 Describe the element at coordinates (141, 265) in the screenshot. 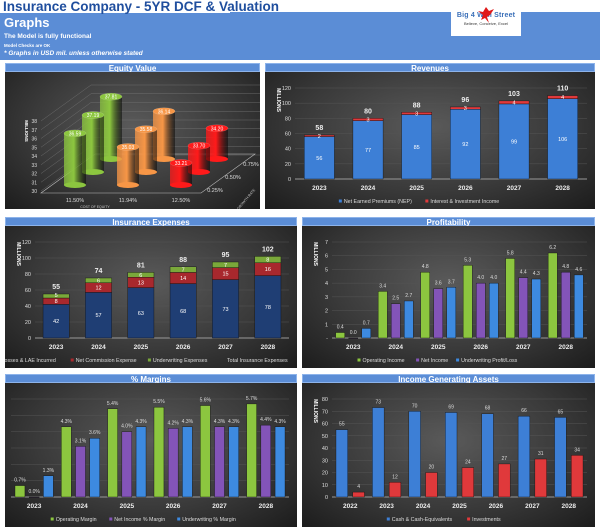

I see `total-label: 81` at that location.